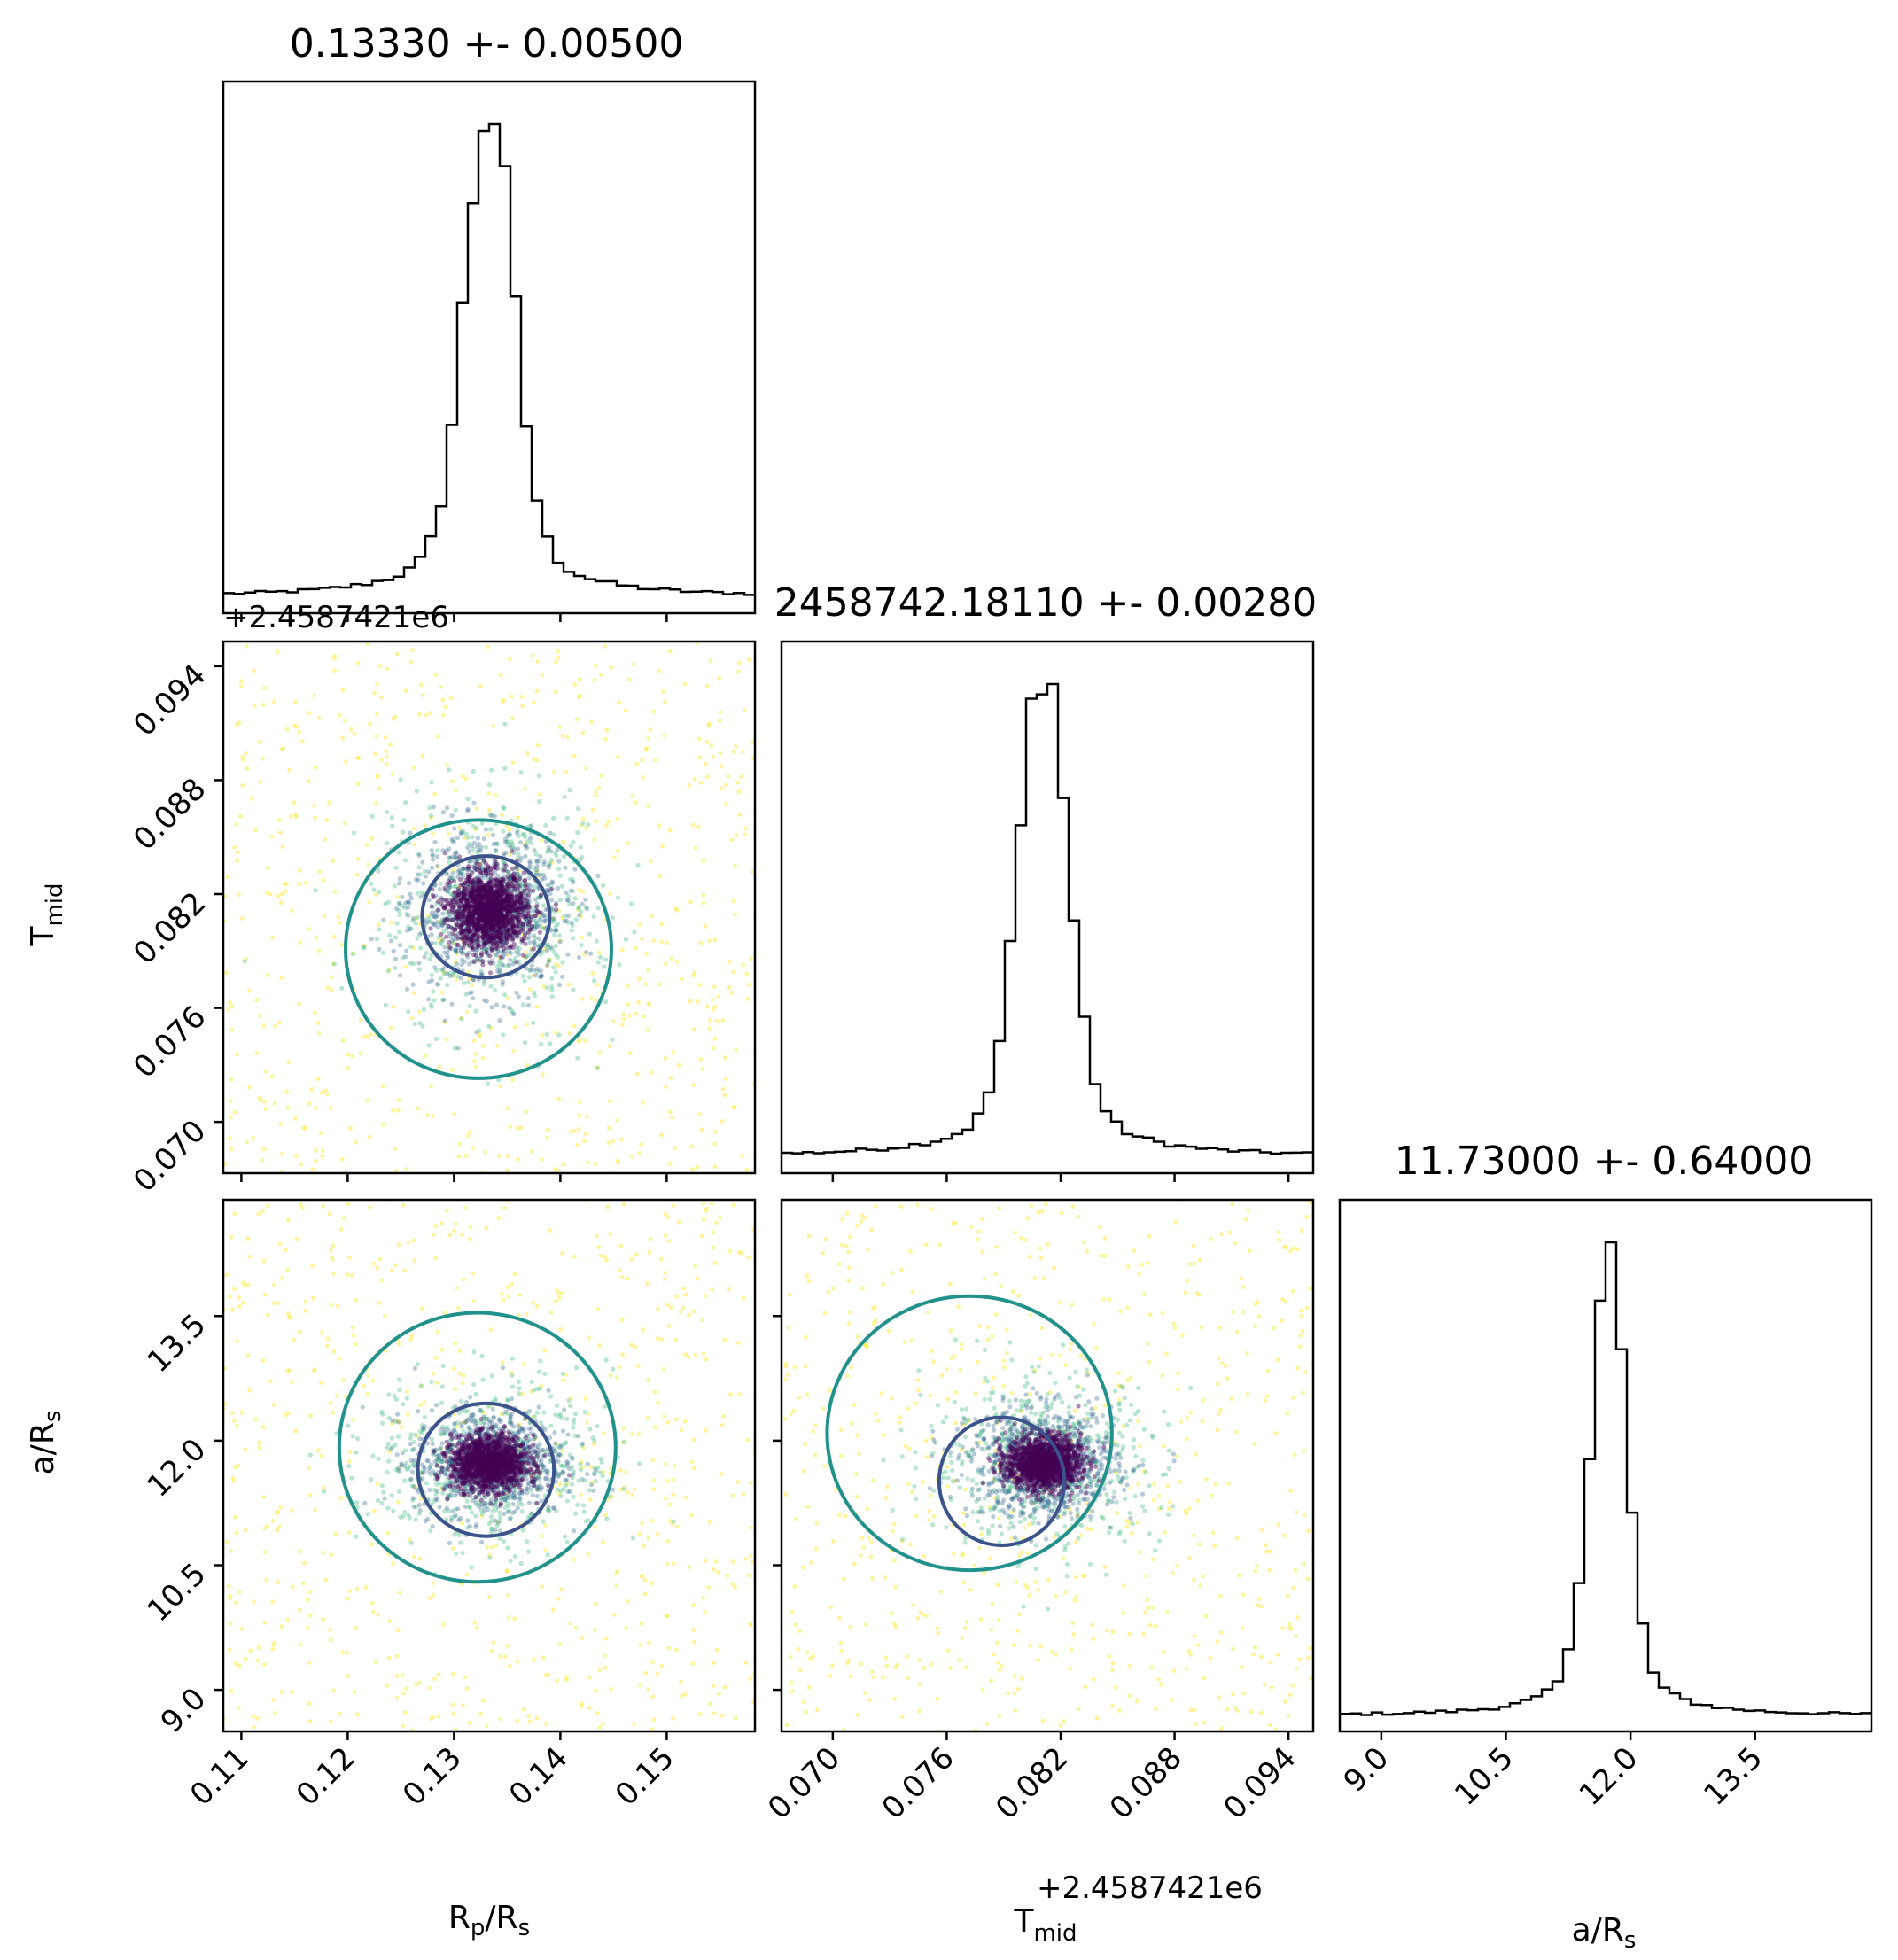 This screenshot has width=1898, height=1960. I want to click on y-tick-label-ars: 12.0, so click(177, 1468).